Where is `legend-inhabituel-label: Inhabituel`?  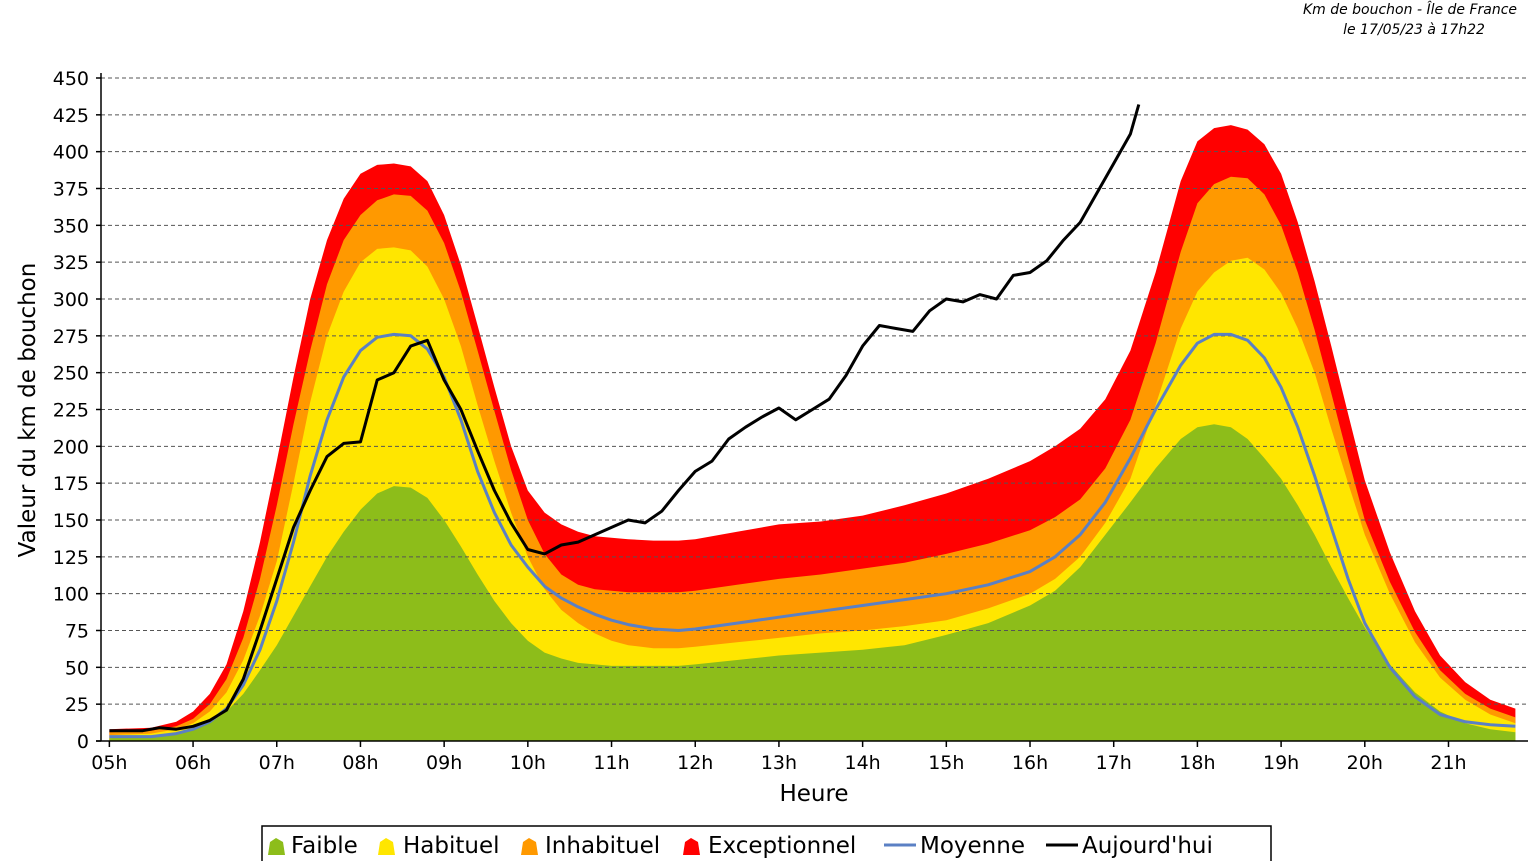 legend-inhabituel-label: Inhabituel is located at coordinates (602, 846).